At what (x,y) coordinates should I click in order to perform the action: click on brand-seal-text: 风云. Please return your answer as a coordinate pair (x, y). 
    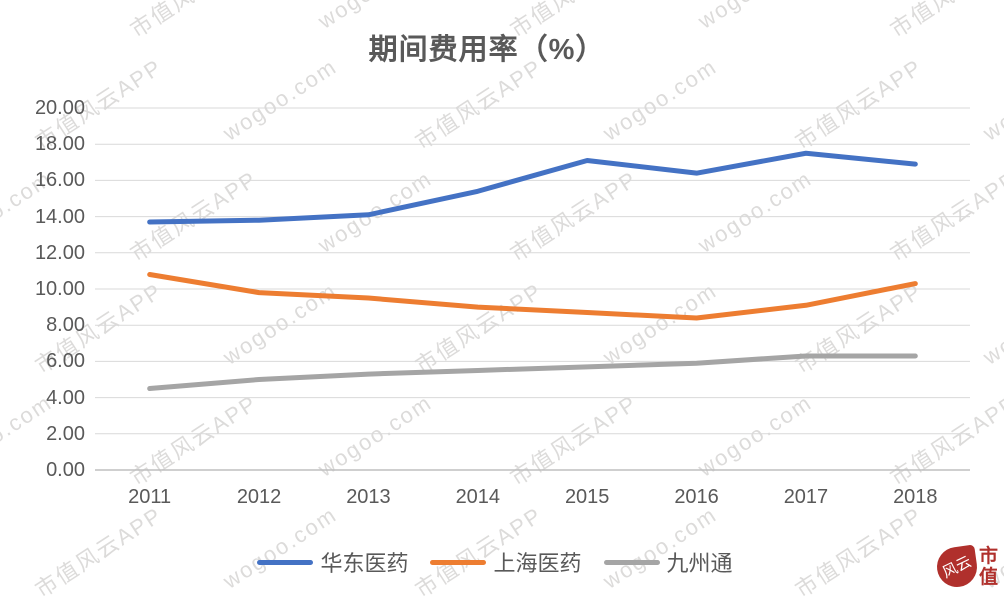
    Looking at the image, I should click on (957, 566).